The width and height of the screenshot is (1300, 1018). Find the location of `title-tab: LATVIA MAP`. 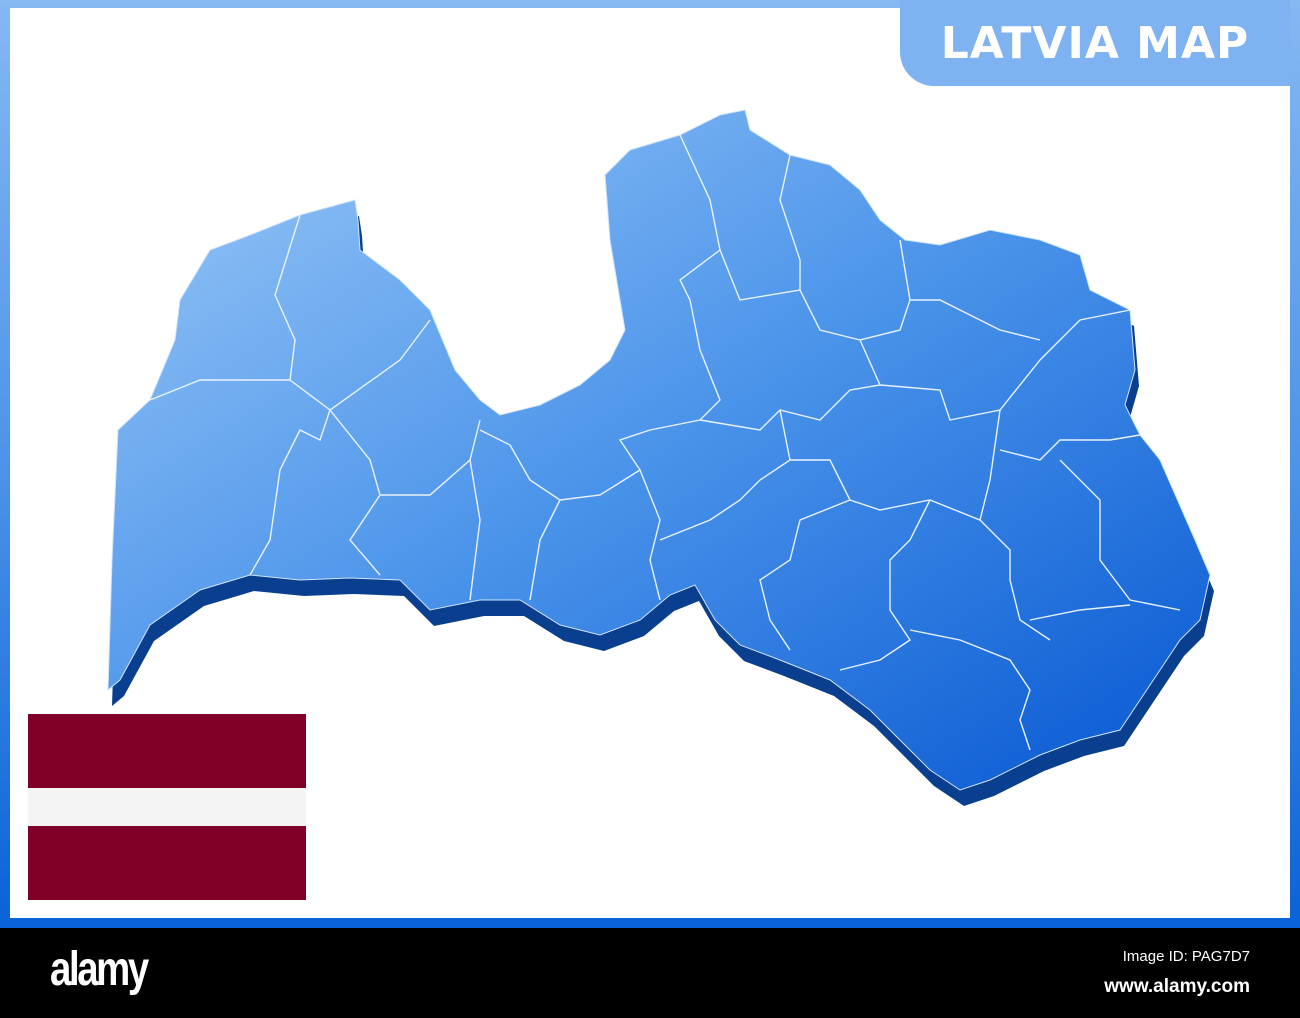

title-tab: LATVIA MAP is located at coordinates (1095, 43).